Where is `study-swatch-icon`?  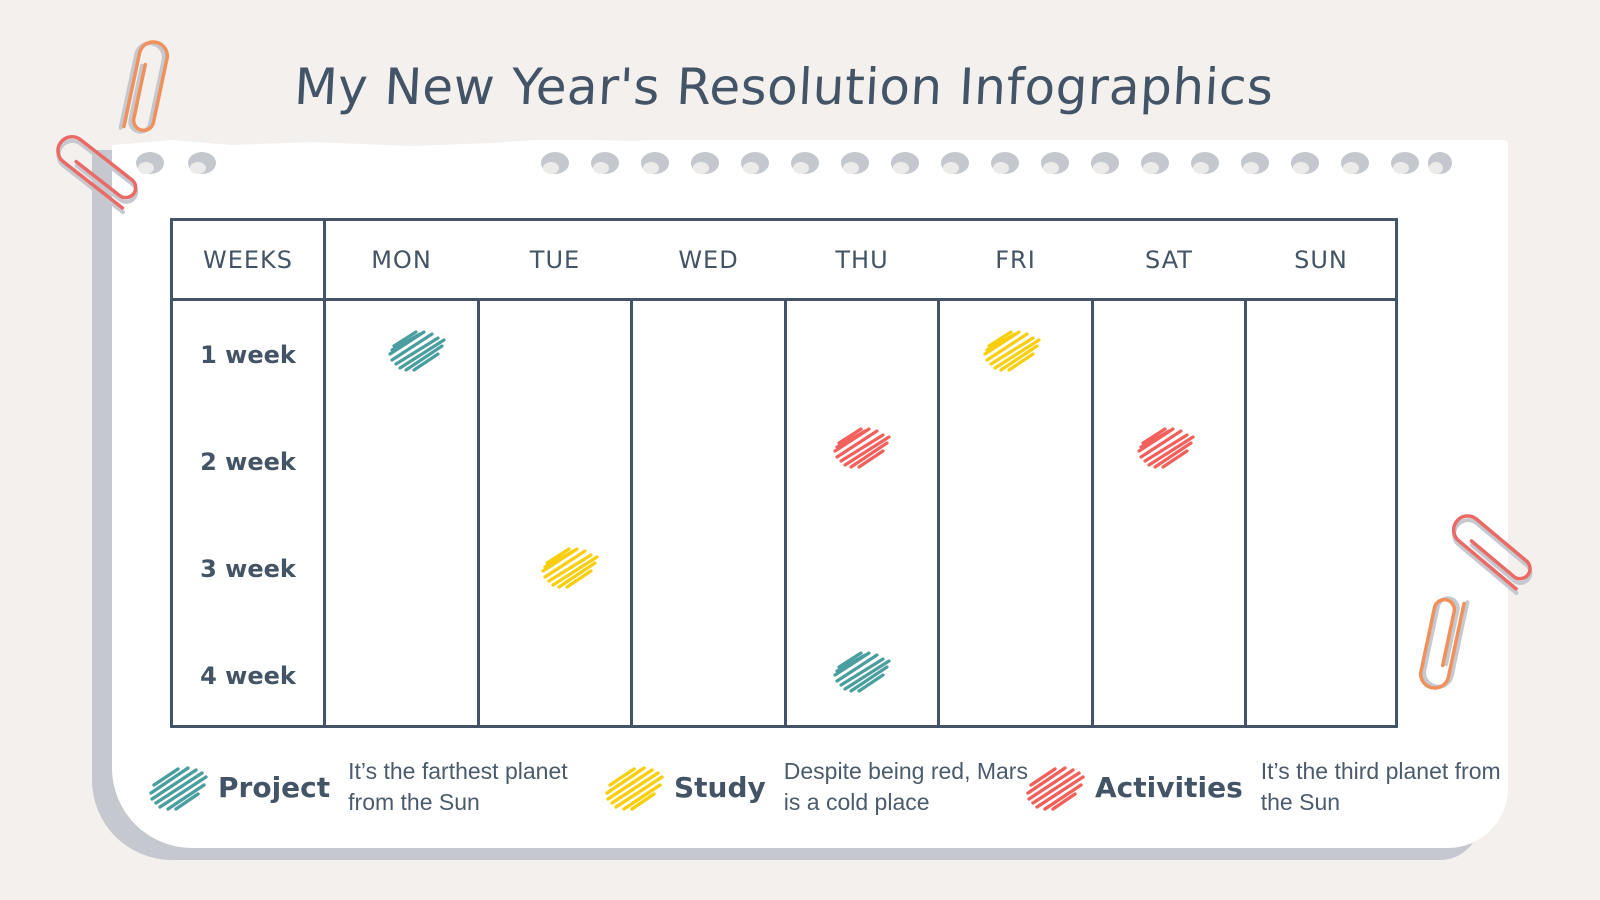 study-swatch-icon is located at coordinates (635, 787).